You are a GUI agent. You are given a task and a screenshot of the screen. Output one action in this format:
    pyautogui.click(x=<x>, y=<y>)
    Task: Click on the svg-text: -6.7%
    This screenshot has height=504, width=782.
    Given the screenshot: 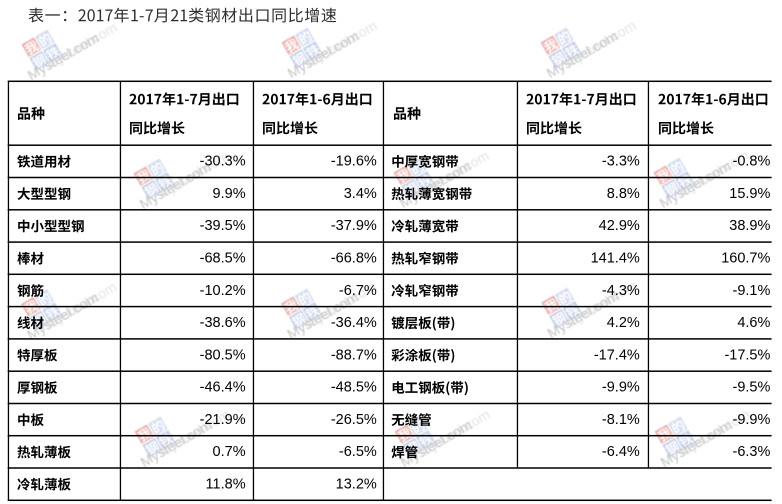 What is the action you would take?
    pyautogui.click(x=358, y=291)
    